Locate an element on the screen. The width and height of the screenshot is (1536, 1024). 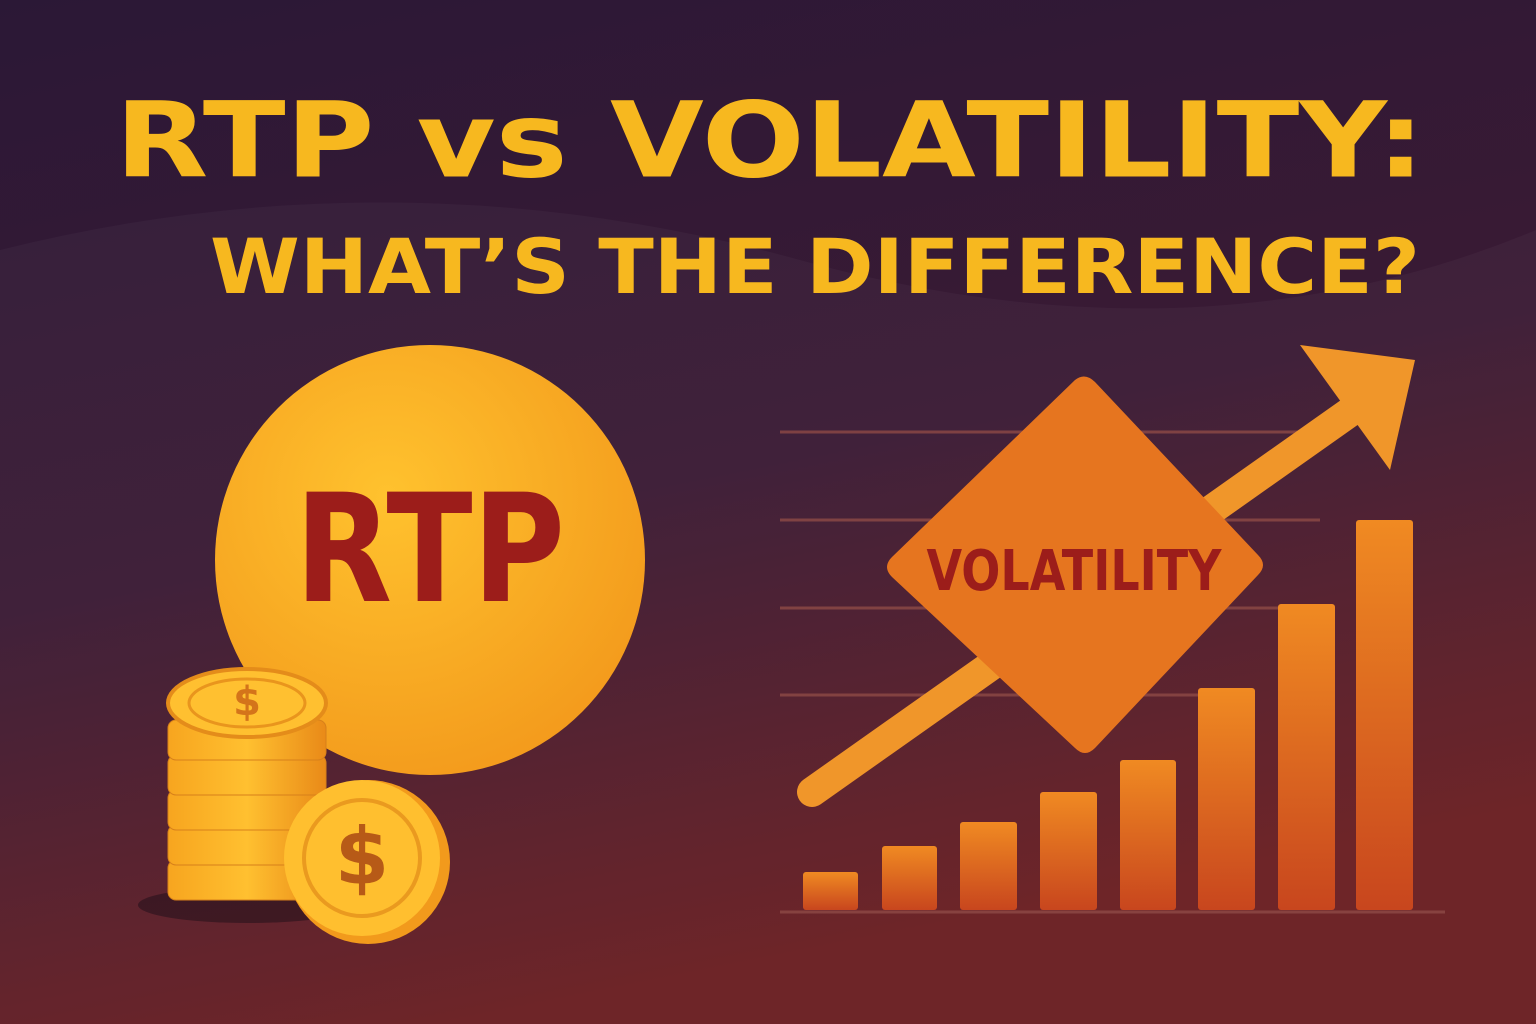
front-coin-rim is located at coordinates (362, 858).